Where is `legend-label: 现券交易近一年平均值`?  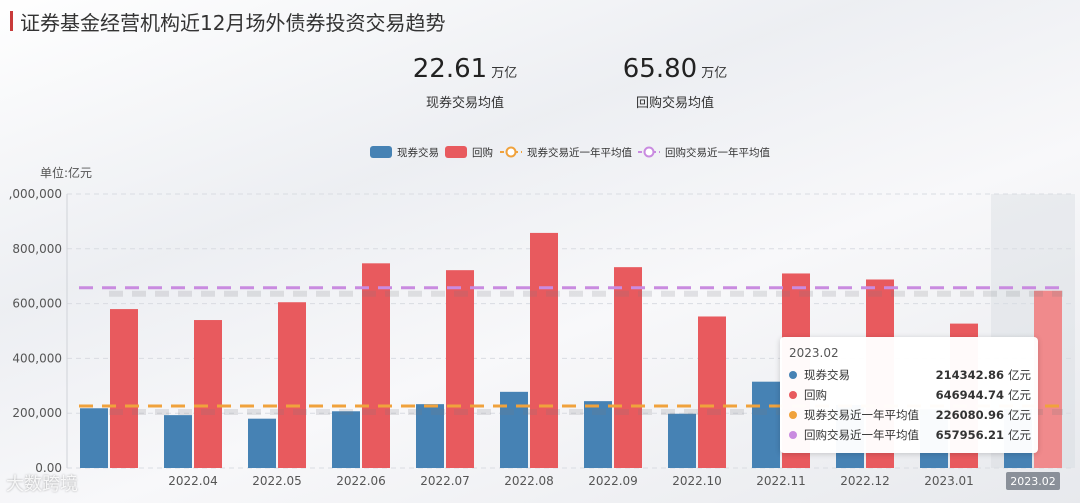 legend-label: 现券交易近一年平均值 is located at coordinates (579, 152).